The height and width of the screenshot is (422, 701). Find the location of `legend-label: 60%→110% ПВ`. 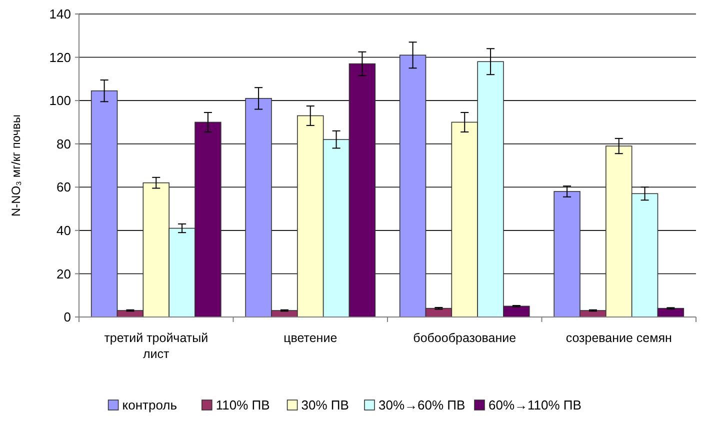

legend-label: 60%→110% ПВ is located at coordinates (535, 405).